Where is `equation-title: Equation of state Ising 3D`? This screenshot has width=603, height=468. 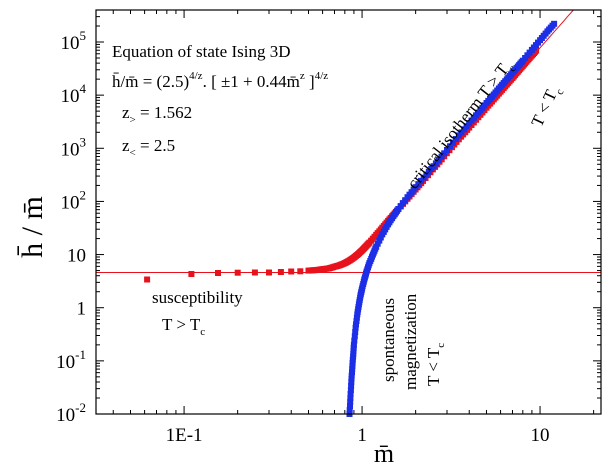 equation-title: Equation of state Ising 3D is located at coordinates (201, 51).